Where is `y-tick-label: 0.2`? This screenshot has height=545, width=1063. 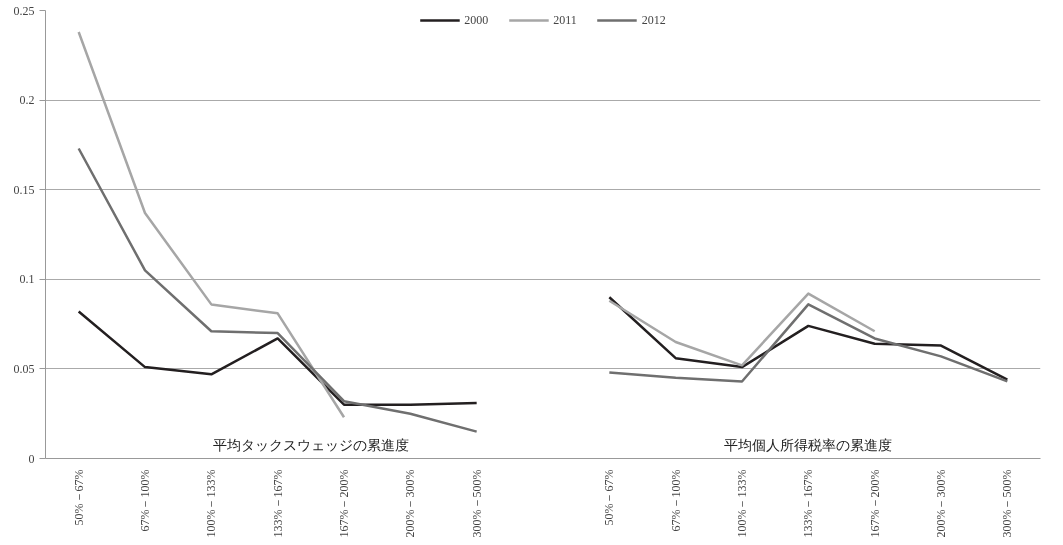
y-tick-label: 0.2 is located at coordinates (27, 100).